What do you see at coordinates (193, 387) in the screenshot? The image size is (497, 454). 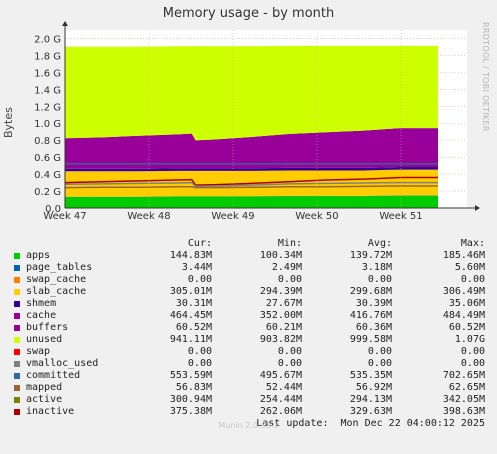 I see `legend-cur: 56.83M` at bounding box center [193, 387].